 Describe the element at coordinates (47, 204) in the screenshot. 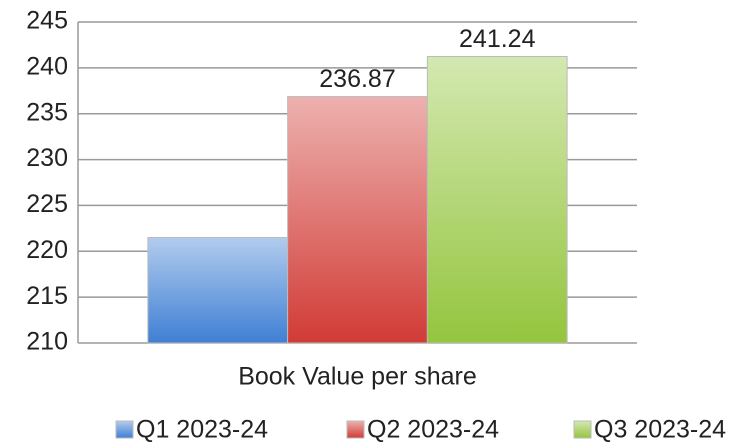

I see `y-tick-label: 225` at that location.